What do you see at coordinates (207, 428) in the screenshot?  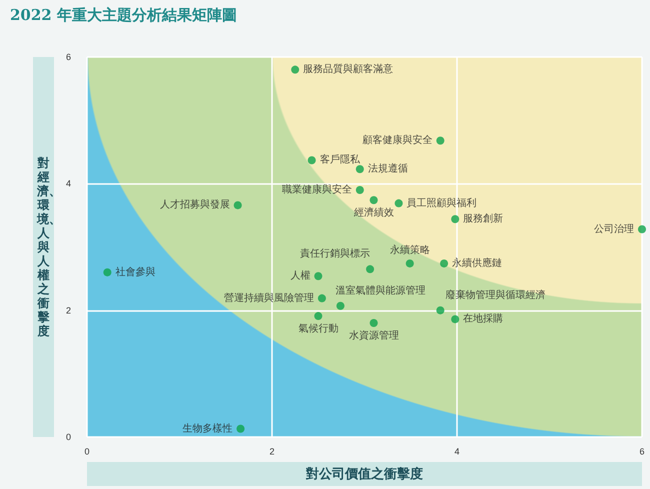 I see `data-label: 生物多樣性` at bounding box center [207, 428].